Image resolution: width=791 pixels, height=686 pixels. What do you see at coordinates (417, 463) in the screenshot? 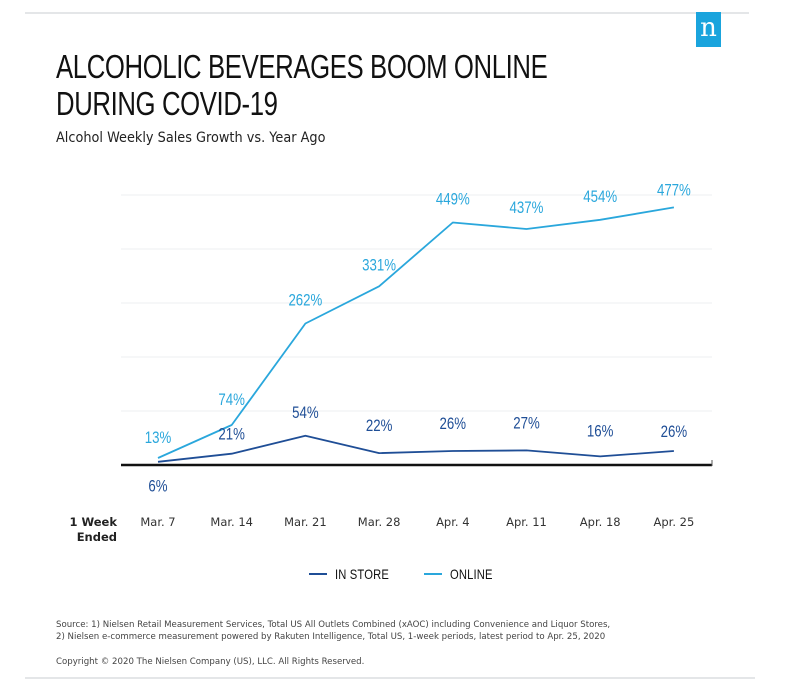
I see `x-axis` at bounding box center [417, 463].